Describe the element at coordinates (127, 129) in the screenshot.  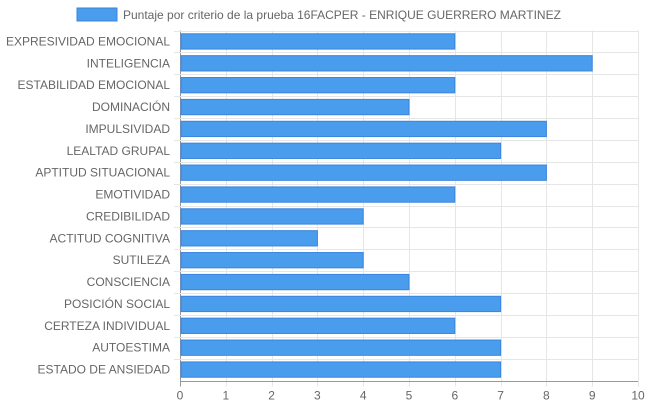
I see `category-label: IMPULSIVIDAD` at that location.